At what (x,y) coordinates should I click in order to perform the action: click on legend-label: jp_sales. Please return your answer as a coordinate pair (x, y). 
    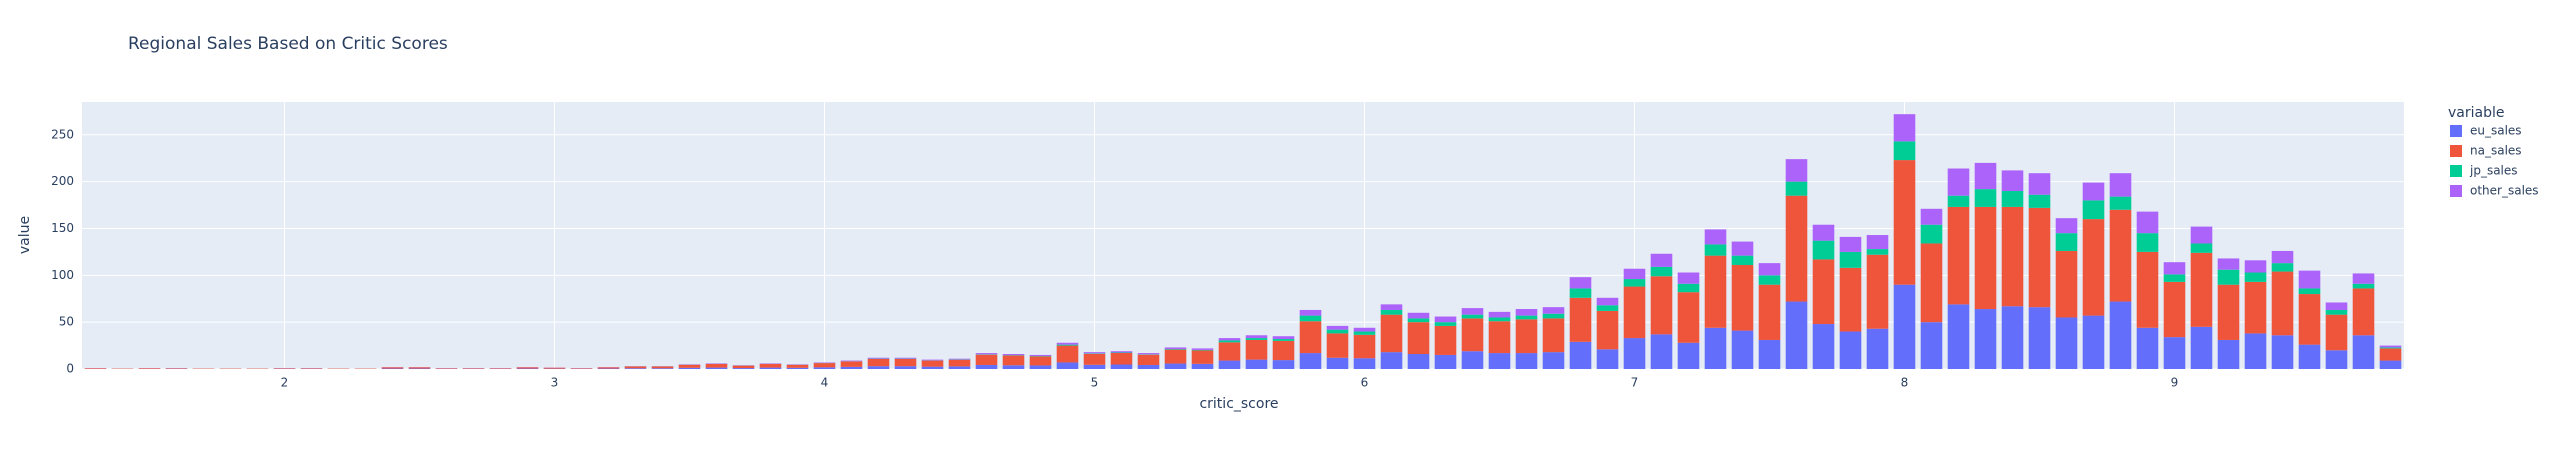
    Looking at the image, I should click on (2493, 171).